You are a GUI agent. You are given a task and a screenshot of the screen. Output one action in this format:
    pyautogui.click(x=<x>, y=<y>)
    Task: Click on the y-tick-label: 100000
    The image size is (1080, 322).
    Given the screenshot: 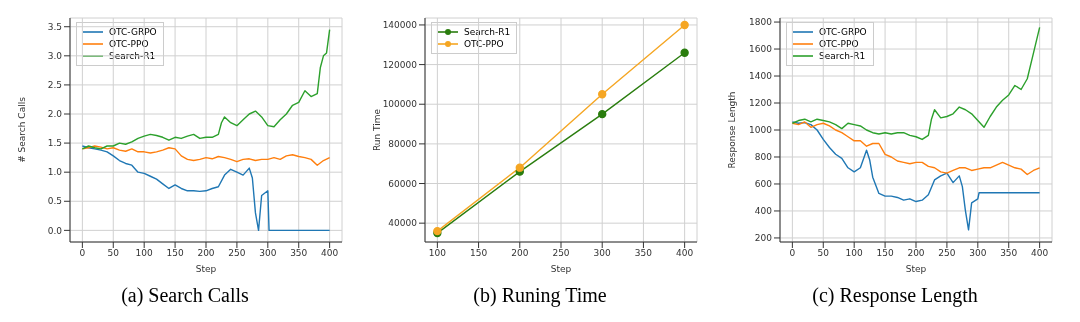 What is the action you would take?
    pyautogui.click(x=400, y=104)
    